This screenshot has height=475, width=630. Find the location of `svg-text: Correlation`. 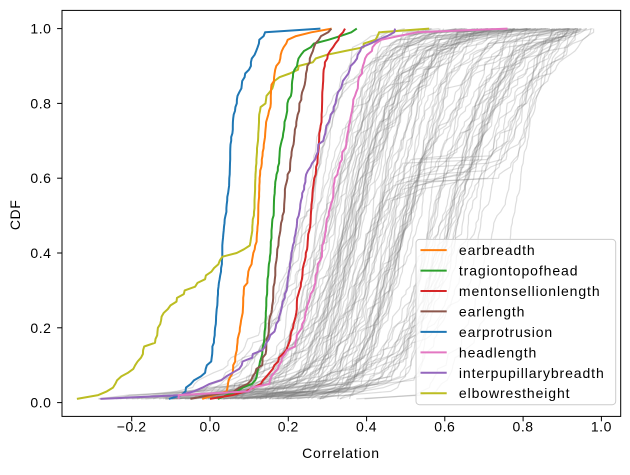

svg-text: Correlation is located at coordinates (341, 453).